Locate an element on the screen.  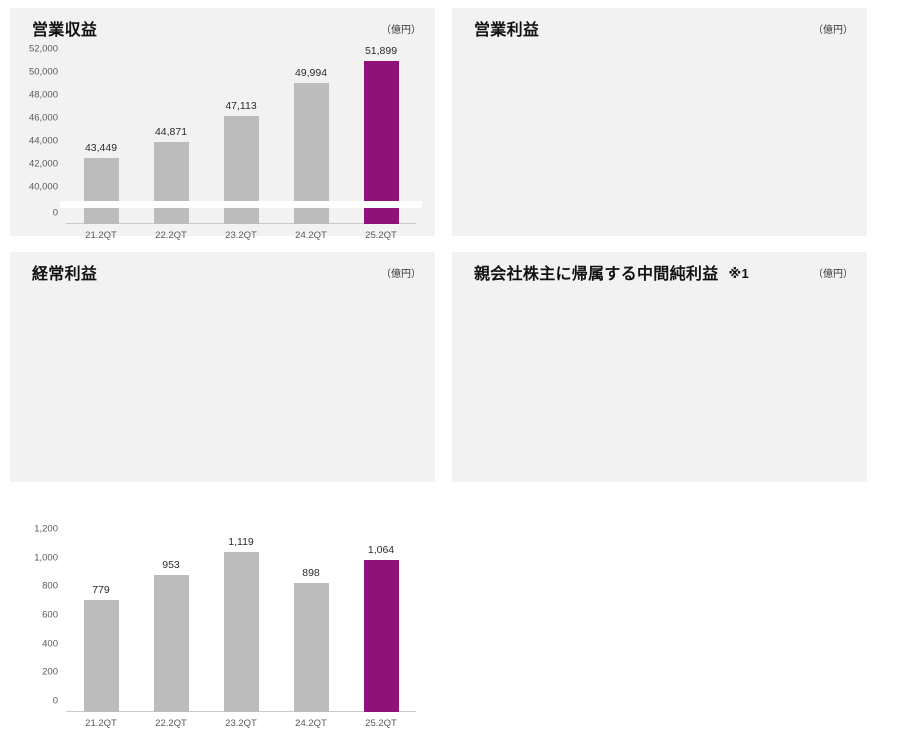
bar-value-label: 44,871 is located at coordinates (171, 131).